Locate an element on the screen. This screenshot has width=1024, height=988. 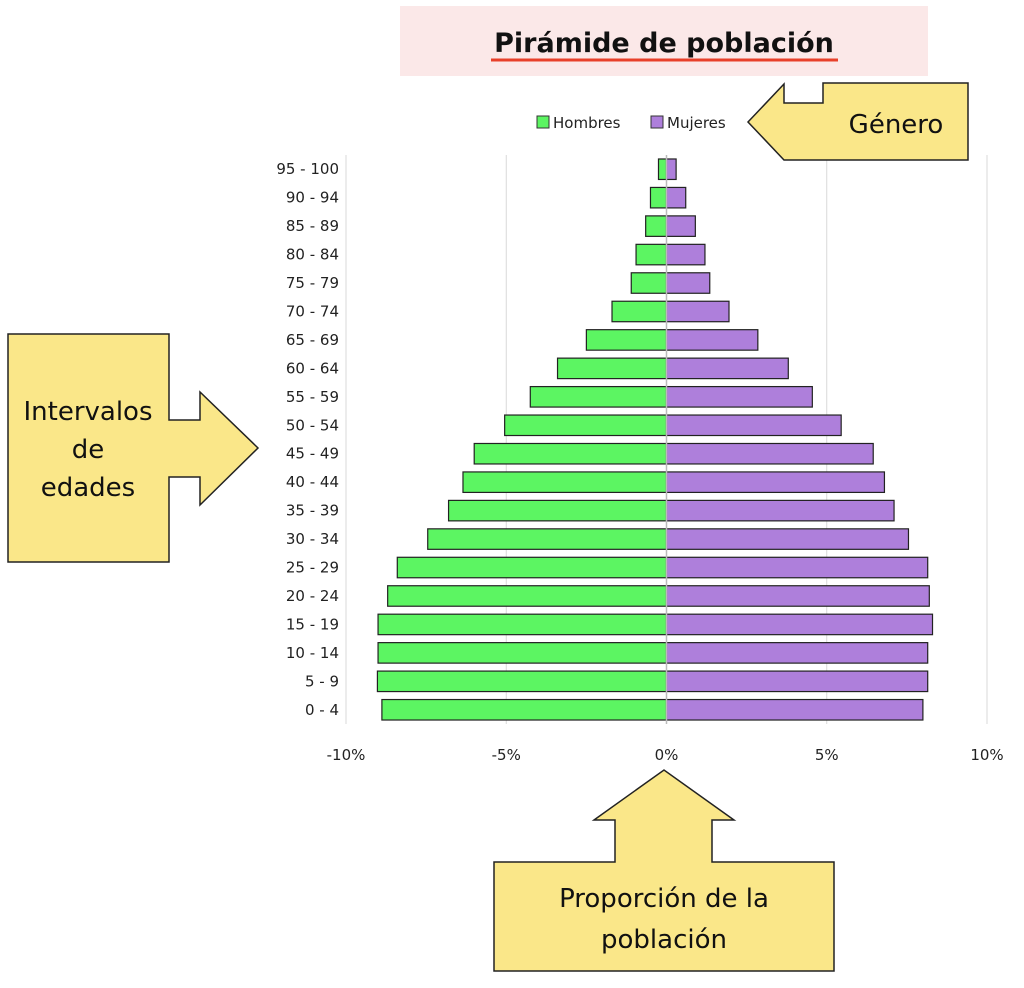
y-tick-label: 85 - 89 is located at coordinates (312, 226).